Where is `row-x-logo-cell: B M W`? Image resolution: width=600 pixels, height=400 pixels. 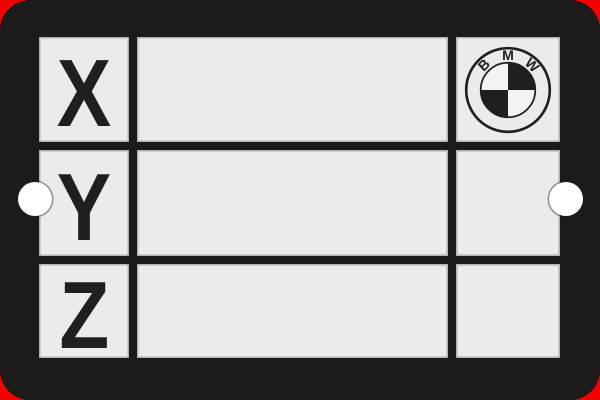
row-x-logo-cell: B M W is located at coordinates (508, 89).